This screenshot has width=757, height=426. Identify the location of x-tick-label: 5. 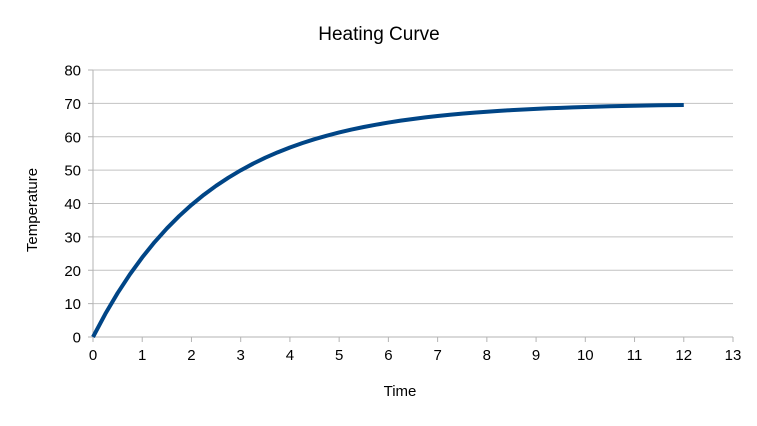
(339, 355).